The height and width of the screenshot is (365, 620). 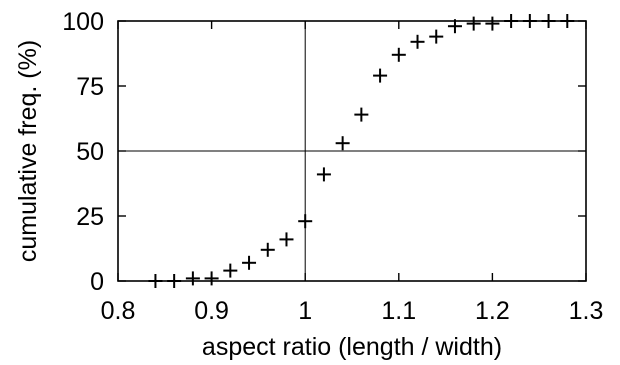 What do you see at coordinates (118, 311) in the screenshot?
I see `x-tick-label: 0.8` at bounding box center [118, 311].